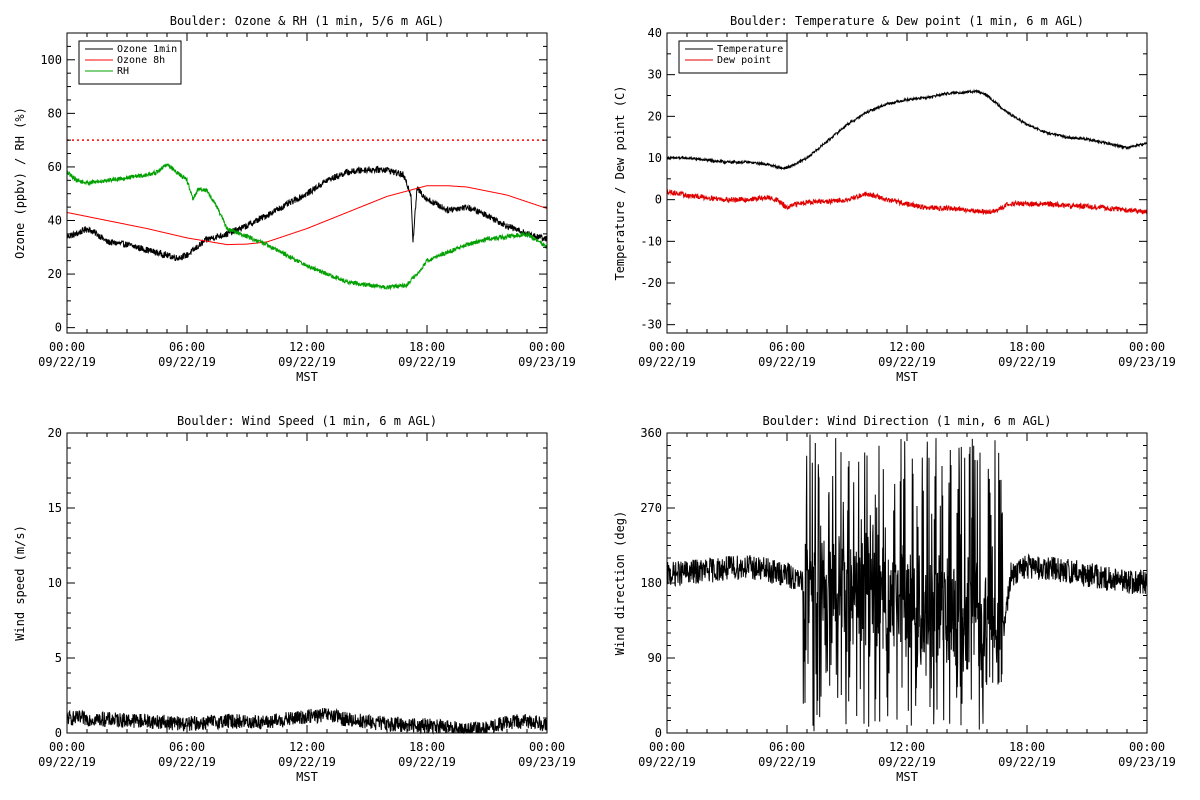 The image size is (1200, 800). I want to click on chart-title: Boulder: Ozone & RH (1 min, 5/6 m AGL), so click(307, 21).